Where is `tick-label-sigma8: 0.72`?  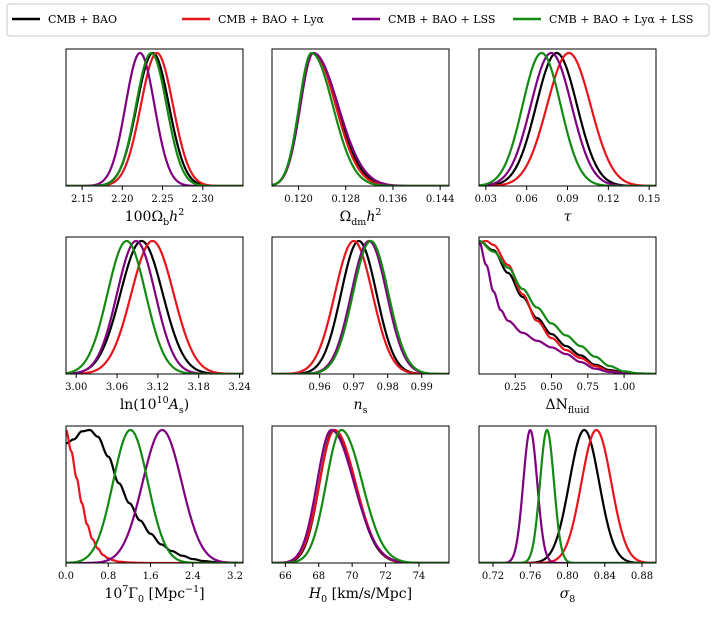 tick-label-sigma8: 0.72 is located at coordinates (493, 576).